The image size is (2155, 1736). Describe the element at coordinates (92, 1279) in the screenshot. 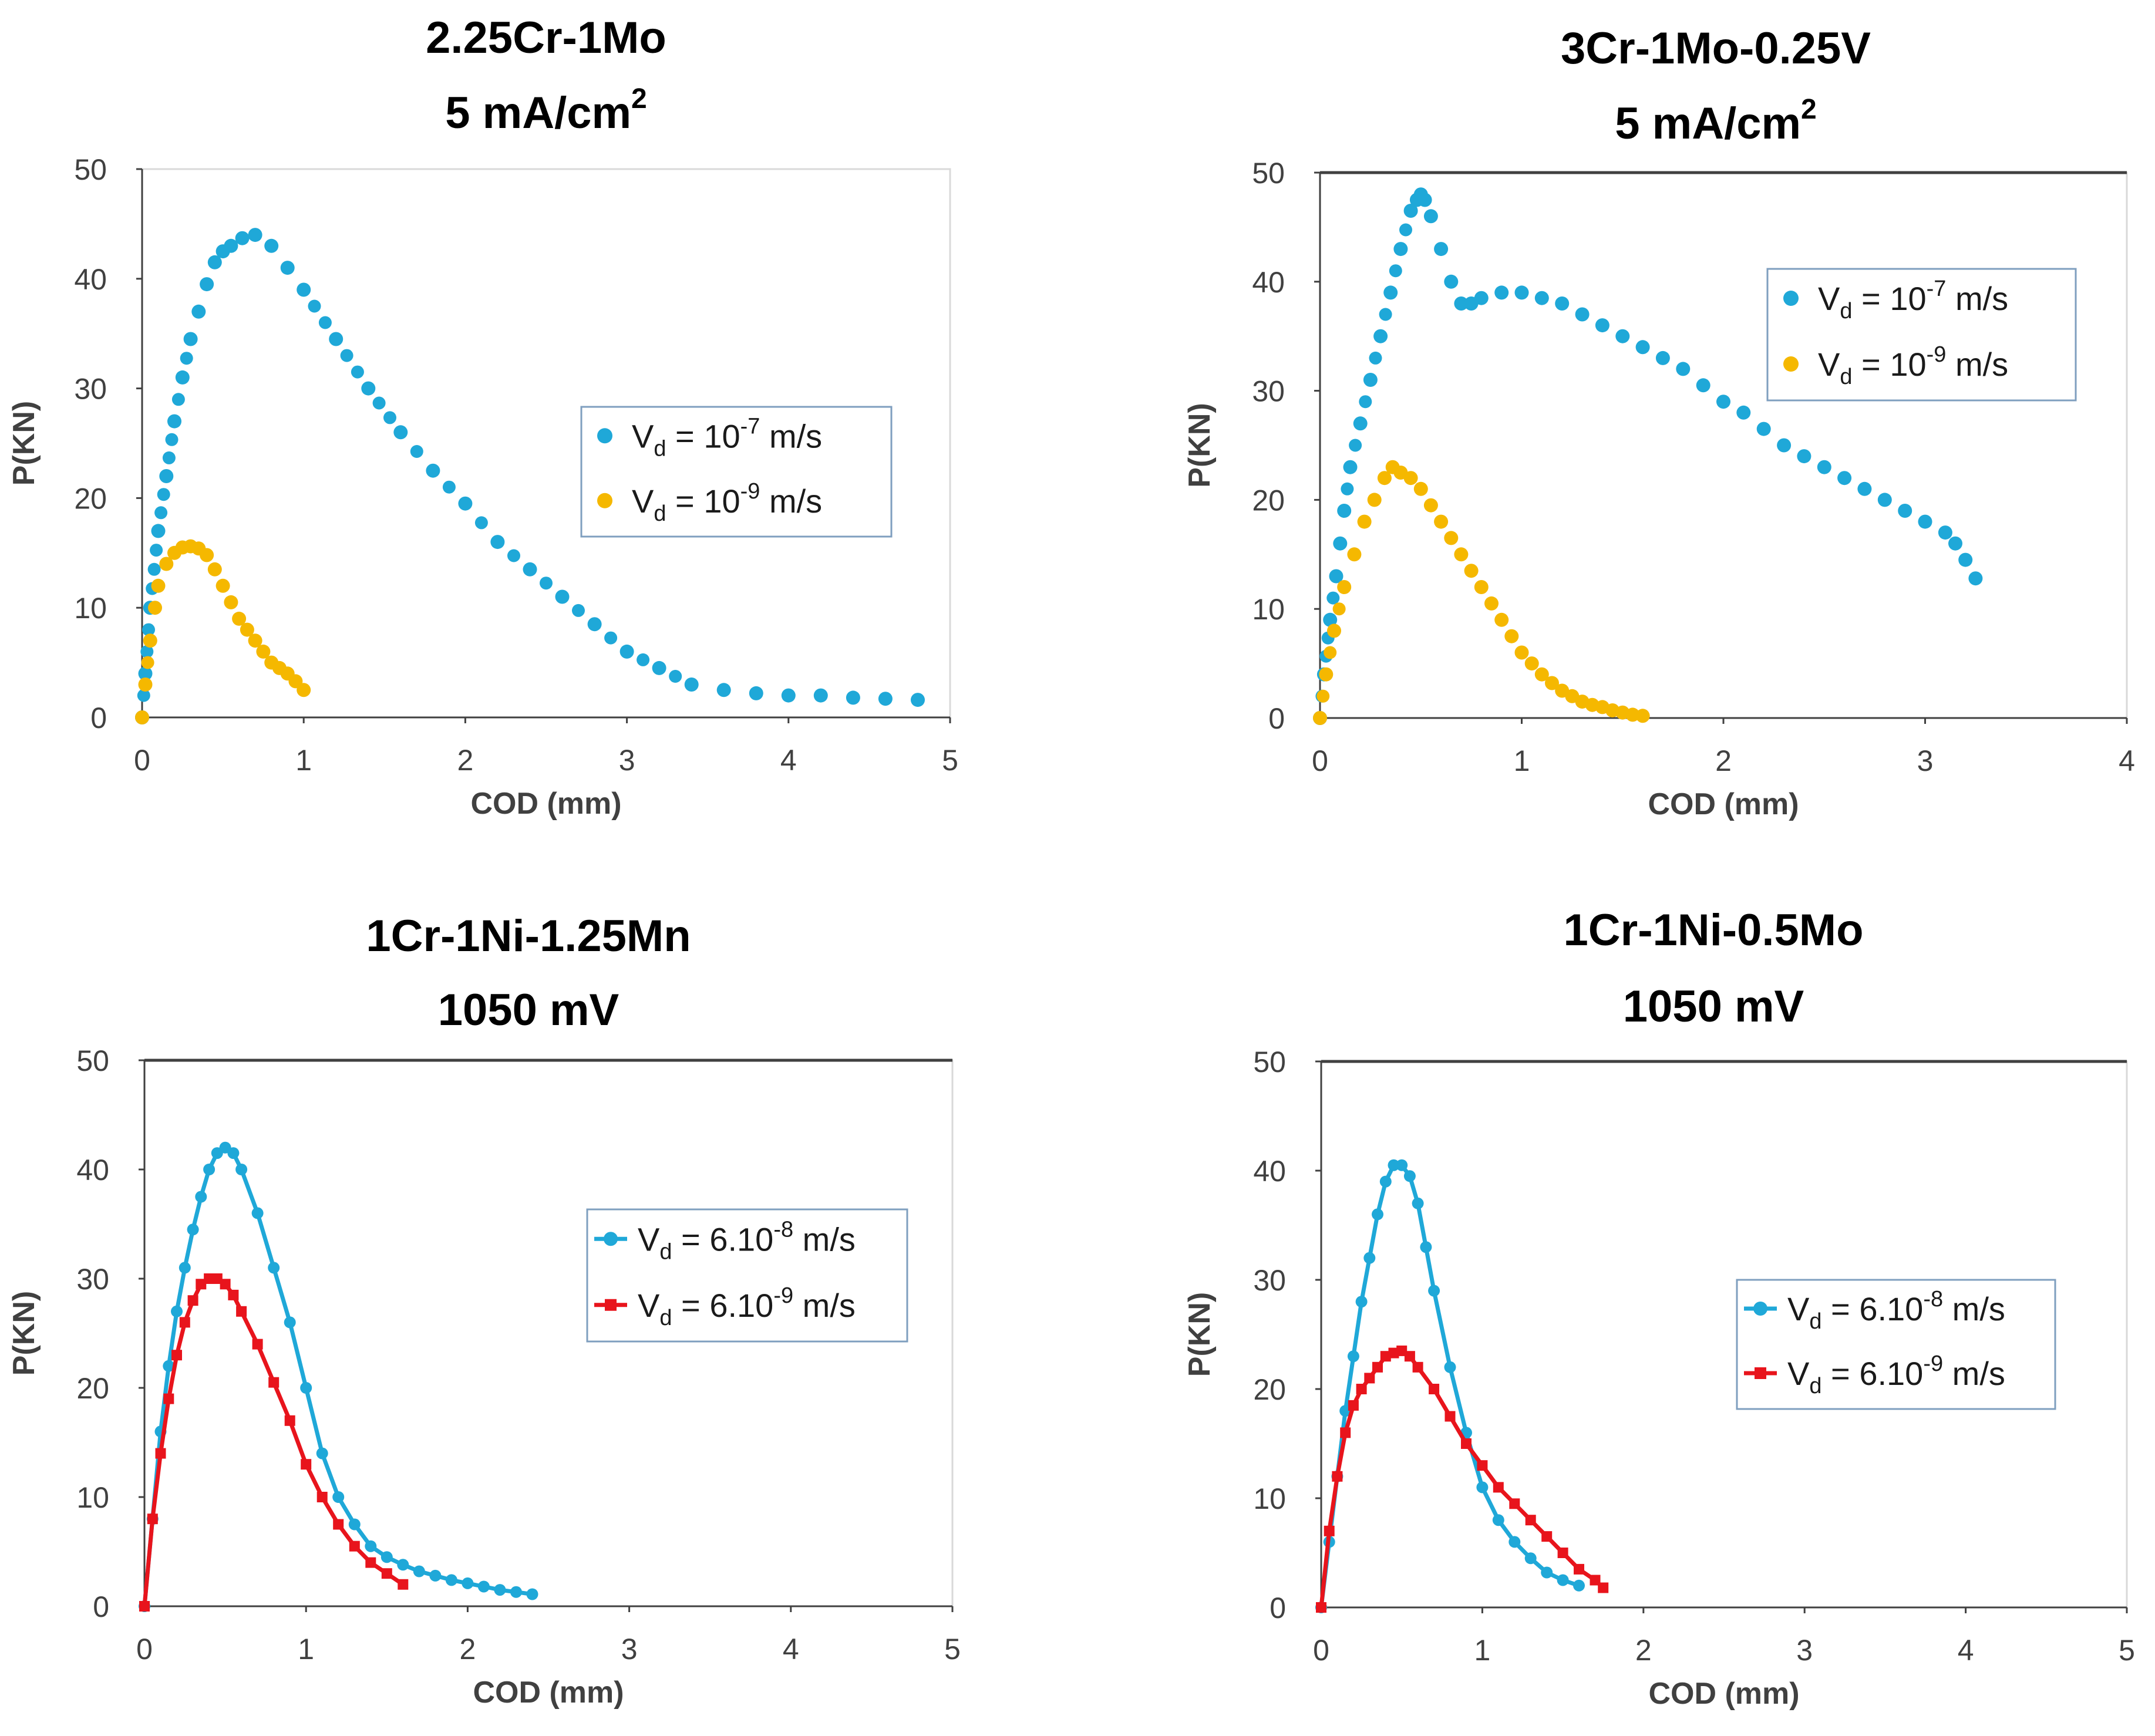

I see `y-tick-label: 30` at that location.